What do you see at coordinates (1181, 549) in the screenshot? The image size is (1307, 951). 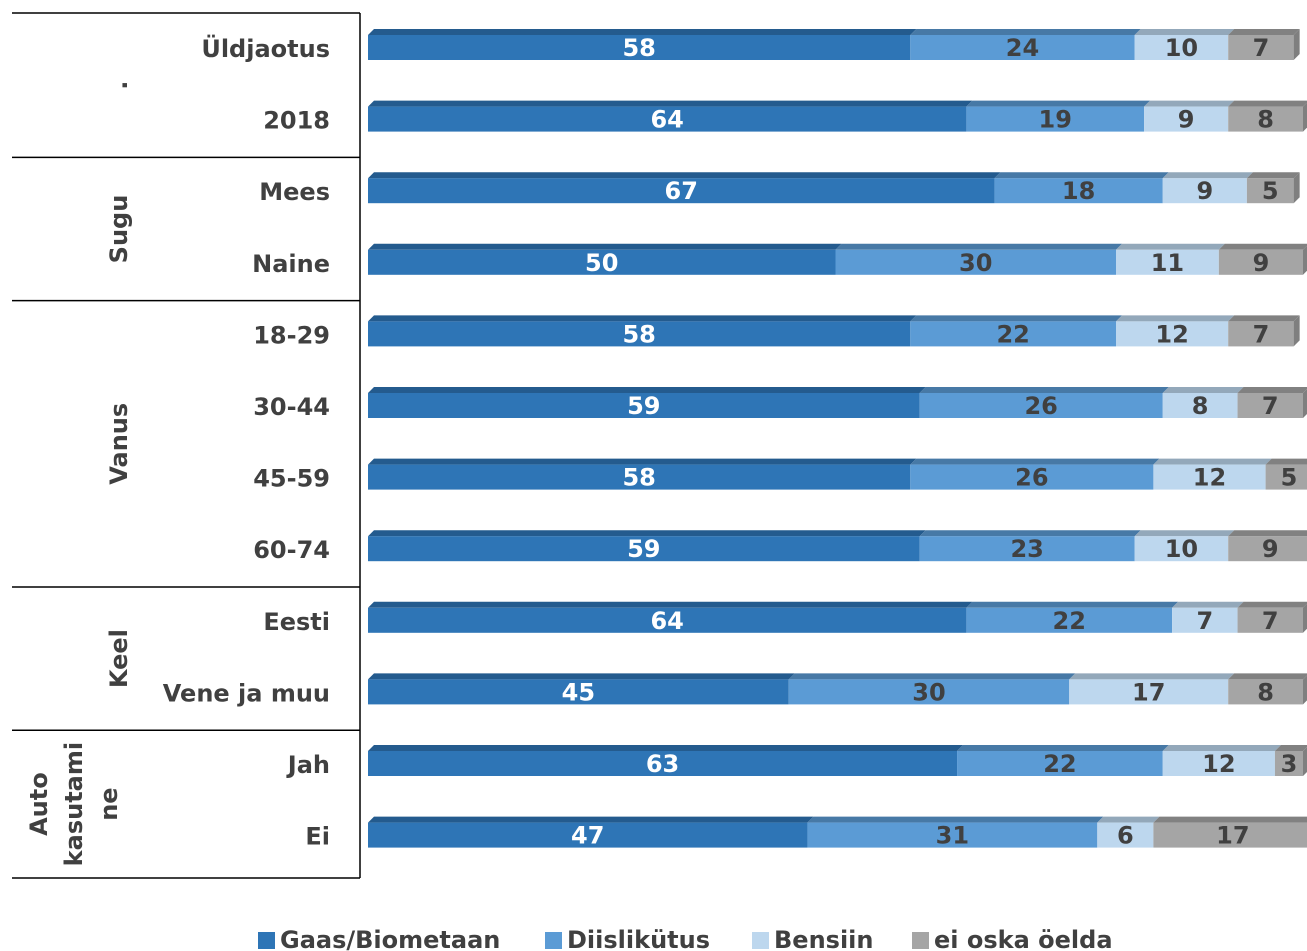 I see `value-label: 10` at bounding box center [1181, 549].